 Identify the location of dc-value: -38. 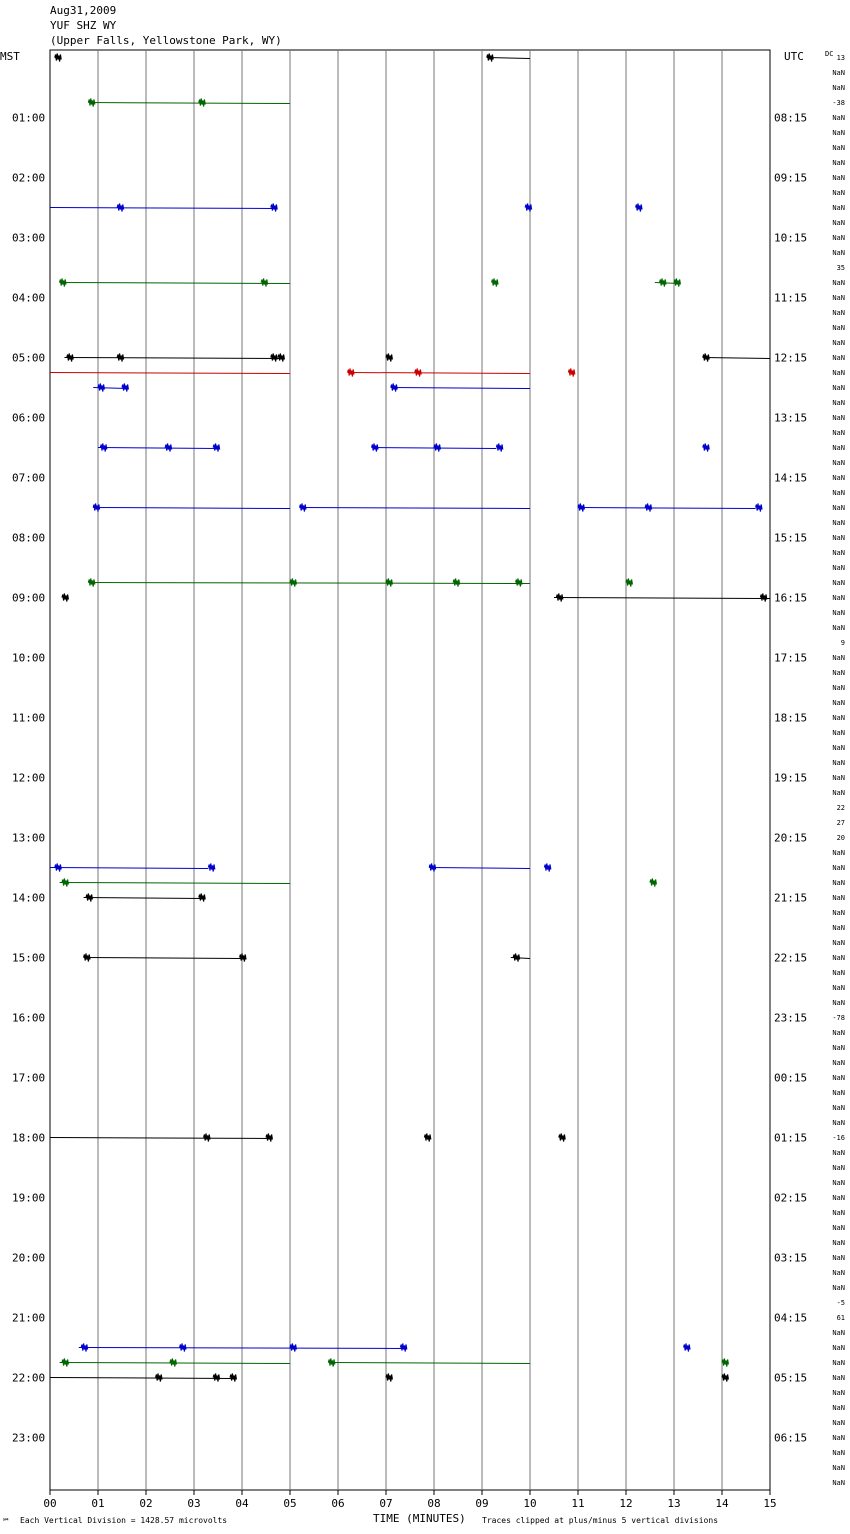
(838, 103).